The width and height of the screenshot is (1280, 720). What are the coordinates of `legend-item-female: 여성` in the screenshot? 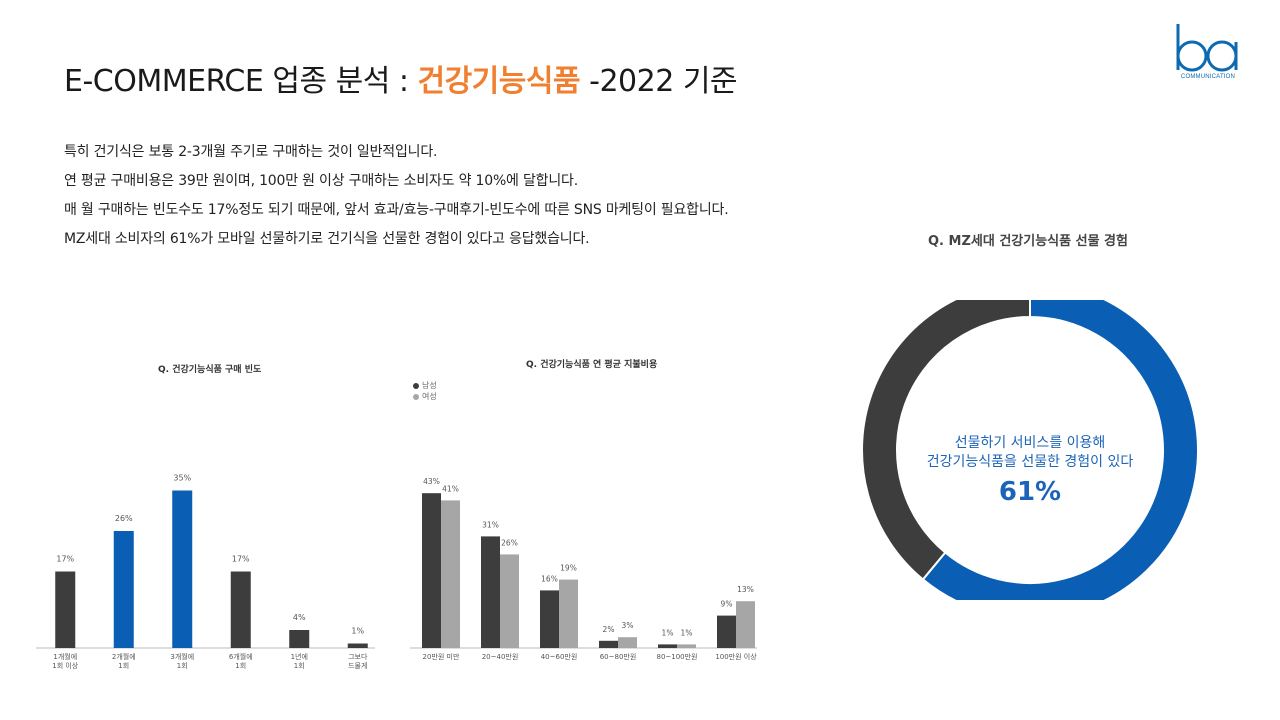 It's located at (425, 396).